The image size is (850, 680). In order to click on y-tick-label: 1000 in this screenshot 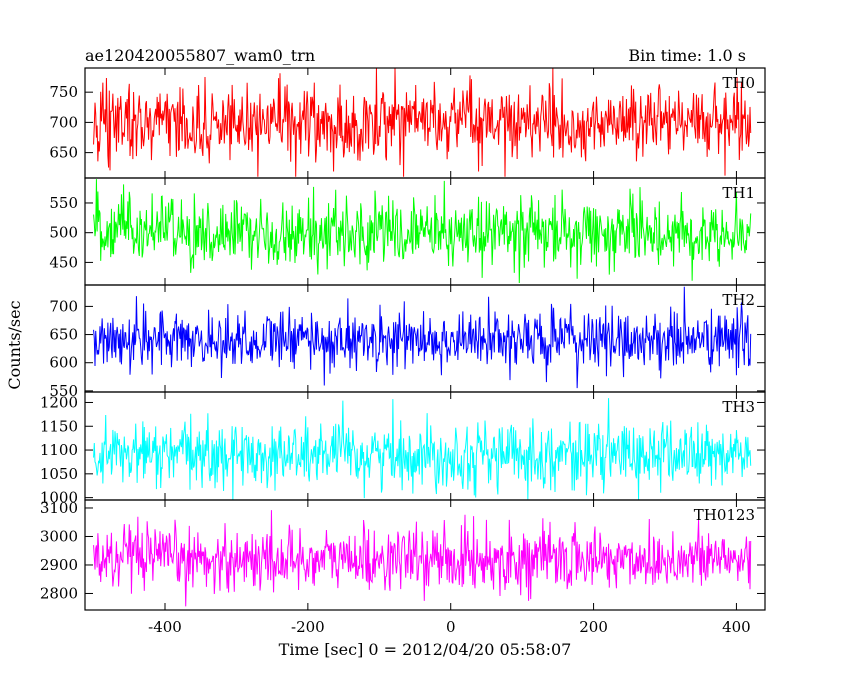, I will do `click(59, 498)`.